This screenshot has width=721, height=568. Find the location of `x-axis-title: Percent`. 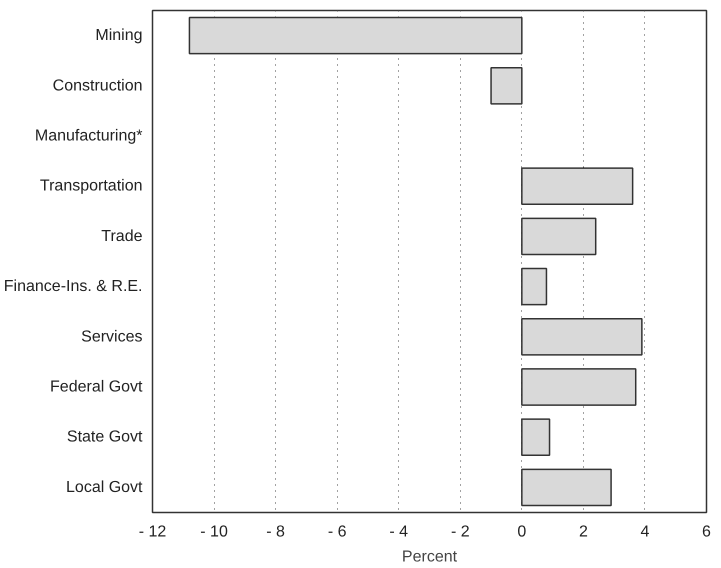

x-axis-title: Percent is located at coordinates (430, 557).